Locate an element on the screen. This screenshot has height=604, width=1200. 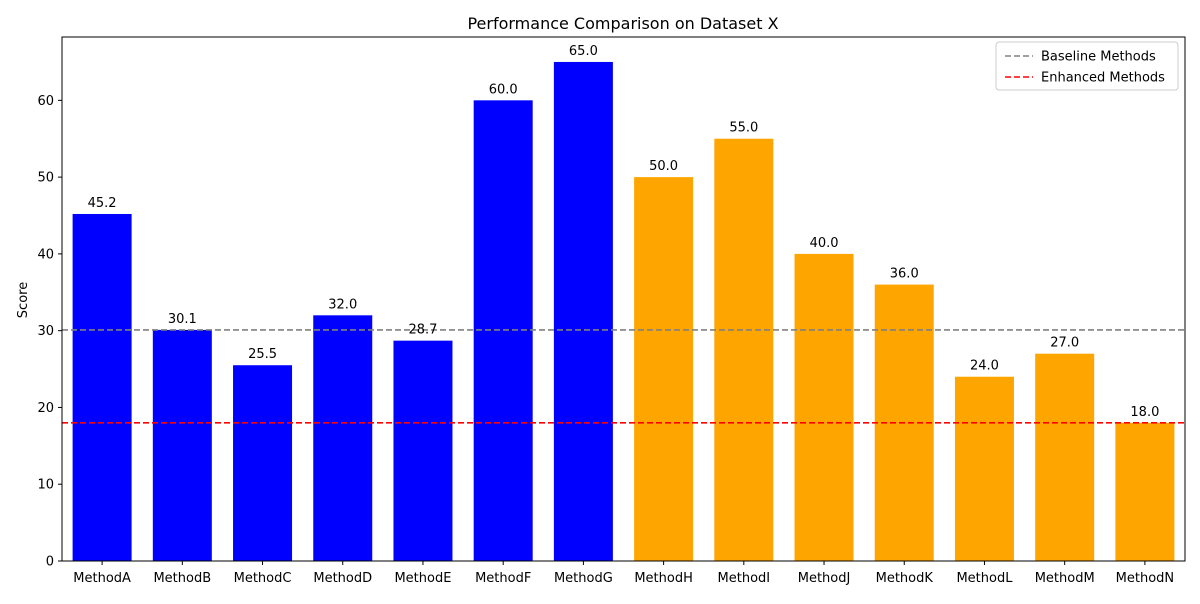
bar-methodm is located at coordinates (1065, 457).